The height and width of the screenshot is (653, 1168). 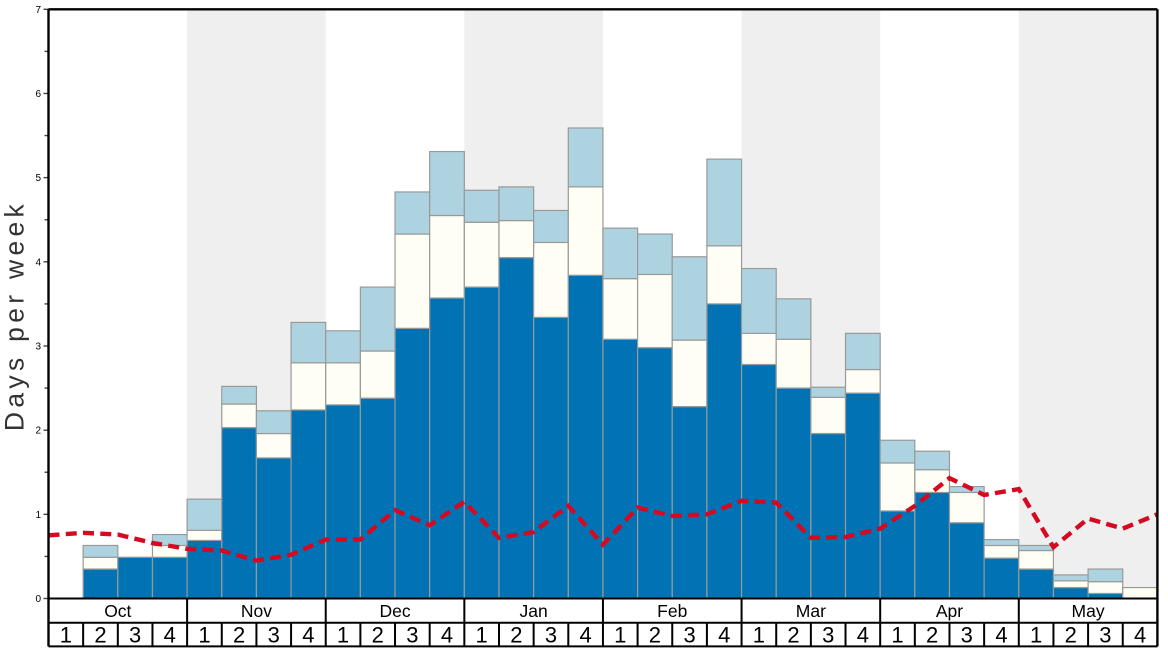 What do you see at coordinates (15, 315) in the screenshot?
I see `svg-text: Days per week` at bounding box center [15, 315].